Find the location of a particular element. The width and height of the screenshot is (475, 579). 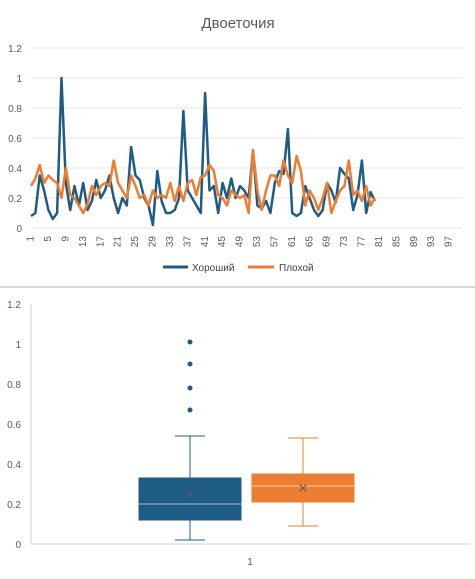

line-chart-y-ticks: 0 0.2 0.4 0.6 0.8 1 1.2 is located at coordinates (15, 139).